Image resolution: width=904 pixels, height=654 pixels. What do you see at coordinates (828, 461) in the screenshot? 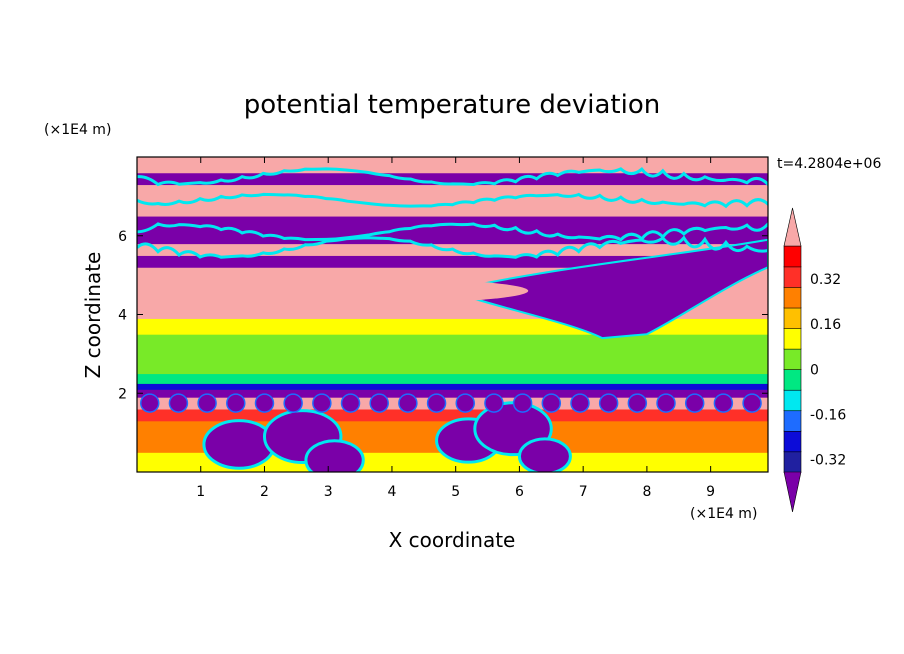
I see `colorbar-tick-label: -0.32` at bounding box center [828, 461].